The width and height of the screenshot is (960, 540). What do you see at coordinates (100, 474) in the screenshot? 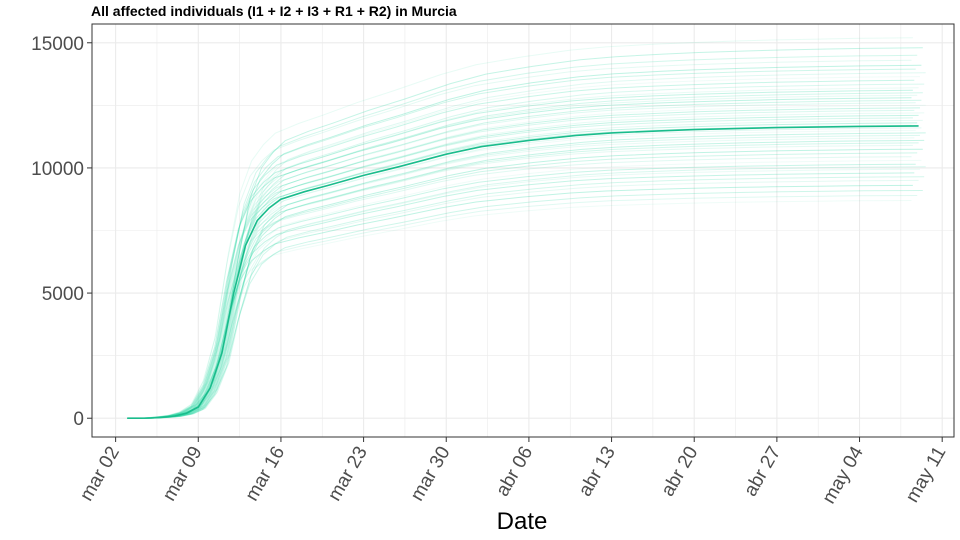
I see `x-tick-label: mar 02` at bounding box center [100, 474].